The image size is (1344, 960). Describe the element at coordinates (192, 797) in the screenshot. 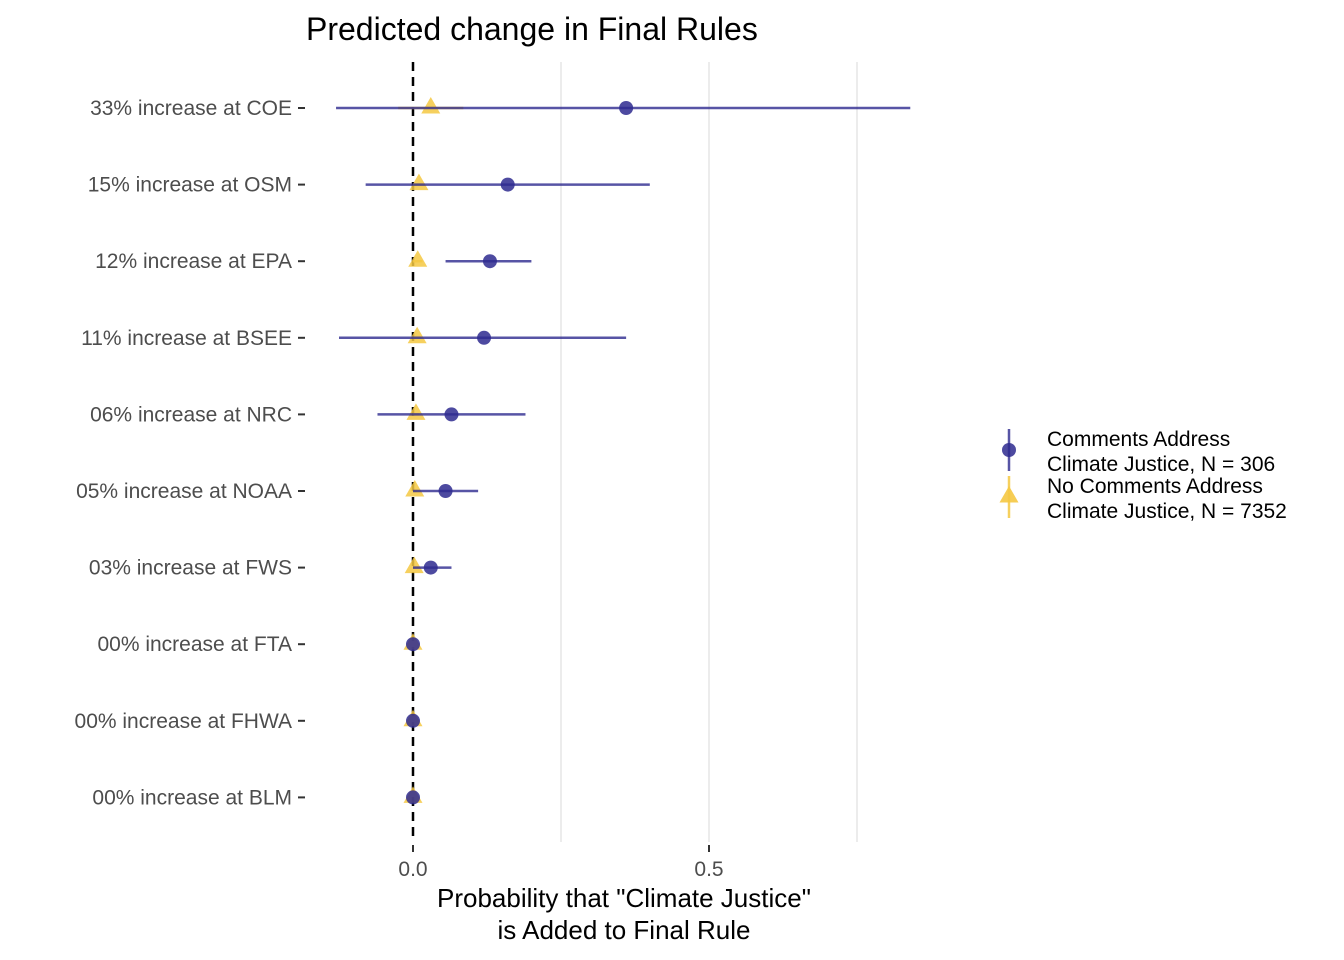

I see `y-tick-label: 00% increase at BLM` at that location.